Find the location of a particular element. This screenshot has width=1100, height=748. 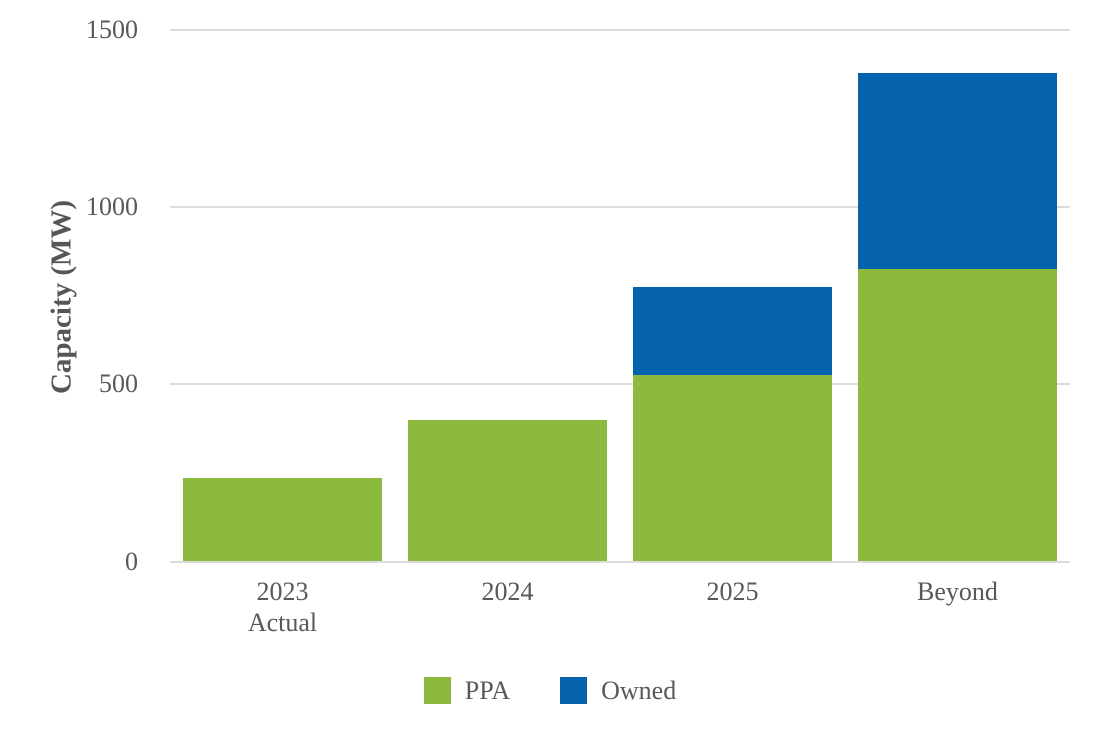

legend-label: PPA is located at coordinates (487, 690).